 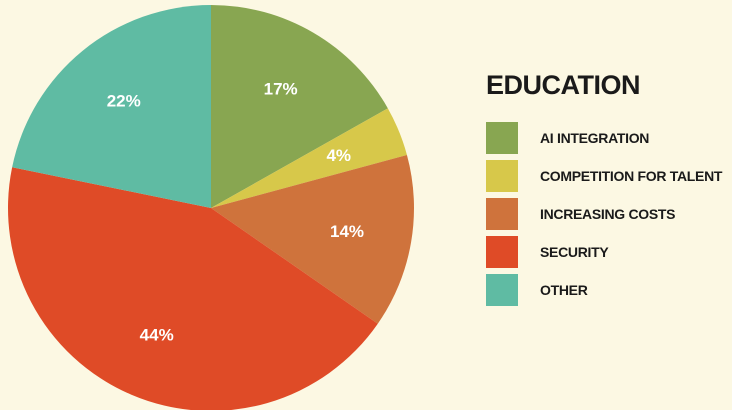 I want to click on legend-item-security: SECURITY, so click(x=604, y=252).